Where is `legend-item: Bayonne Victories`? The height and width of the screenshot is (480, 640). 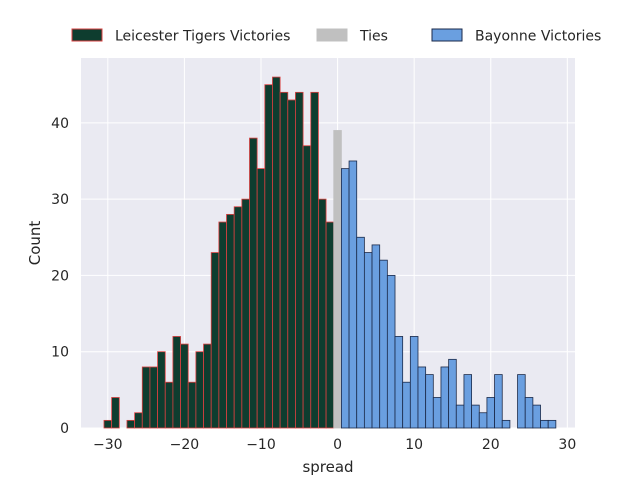
legend-item: Bayonne Victories is located at coordinates (516, 36).